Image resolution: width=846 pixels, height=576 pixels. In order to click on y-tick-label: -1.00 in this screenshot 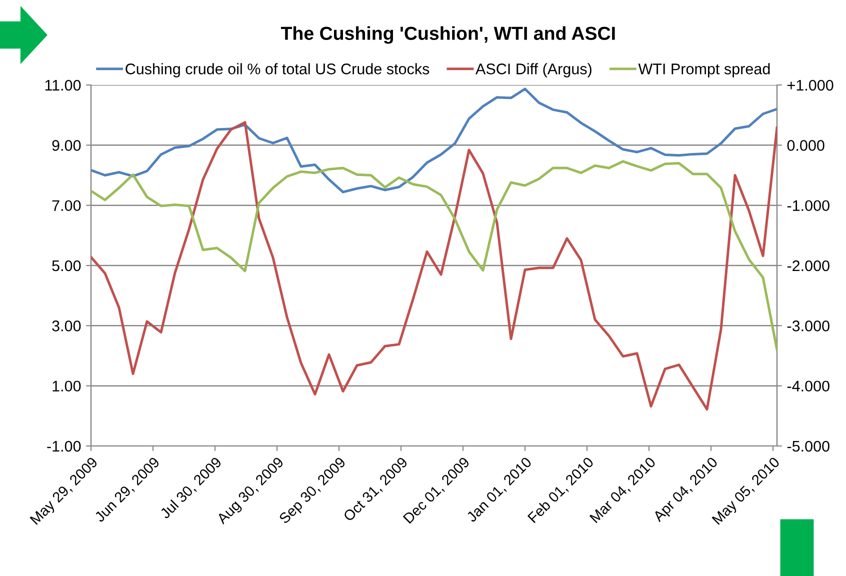, I will do `click(64, 446)`.